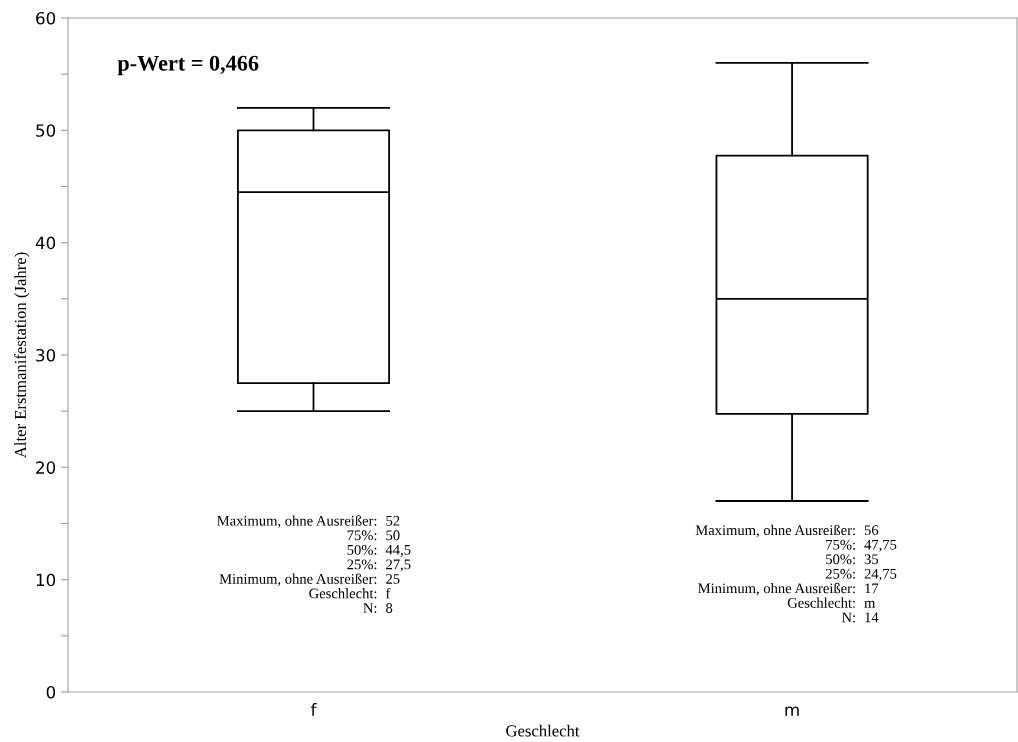  What do you see at coordinates (46, 130) in the screenshot?
I see `y-tick-label: 50` at bounding box center [46, 130].